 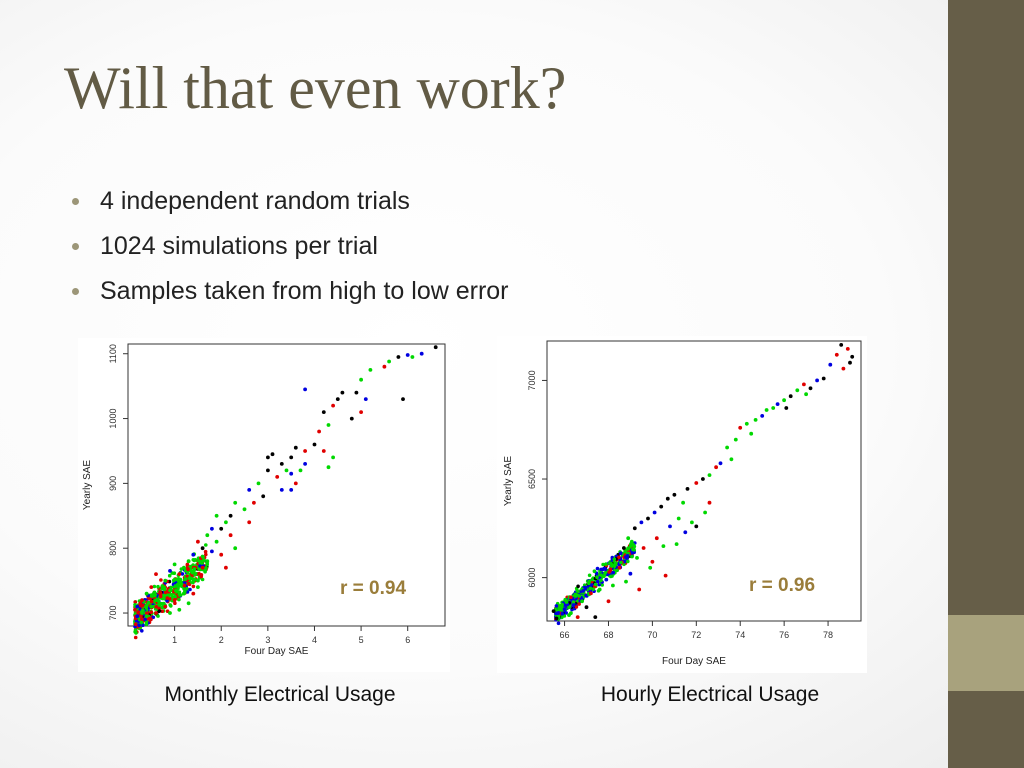 I want to click on plot-frame, so click(x=704, y=481).